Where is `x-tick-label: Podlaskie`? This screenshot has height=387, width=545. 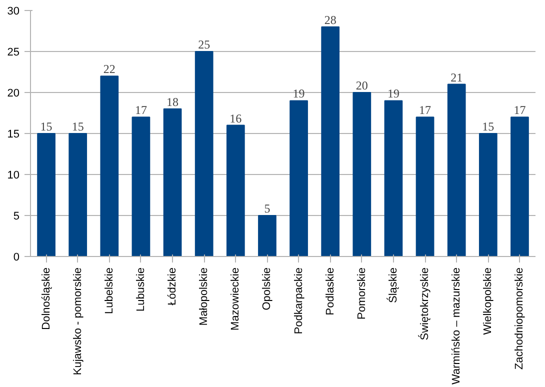 x-tick-label: Podlaskie is located at coordinates (330, 291).